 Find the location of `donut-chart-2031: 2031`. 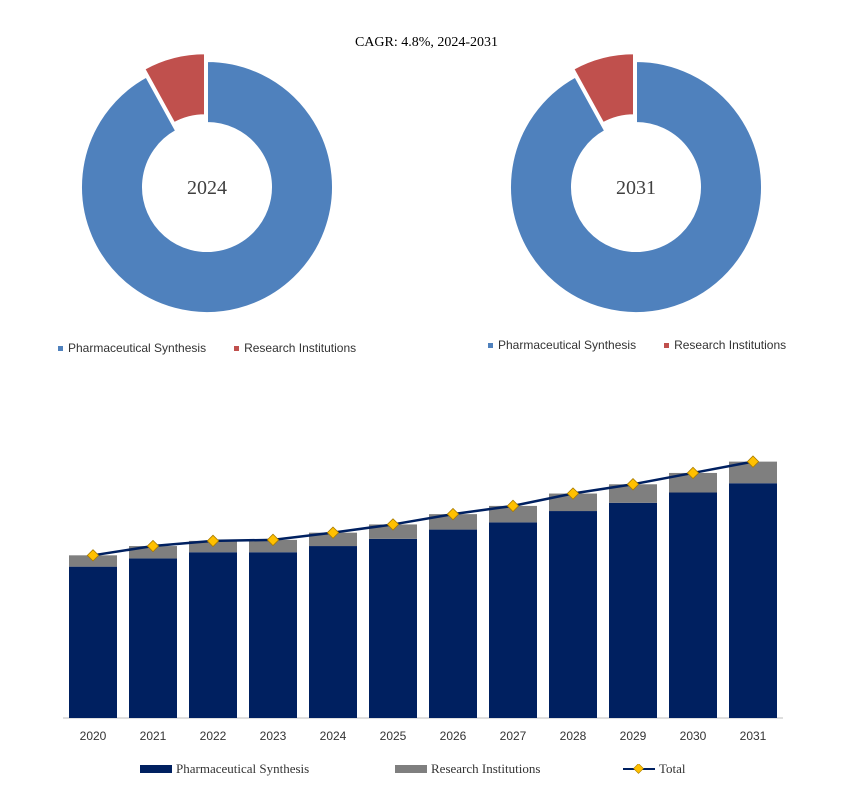

donut-chart-2031: 2031 is located at coordinates (636, 183).